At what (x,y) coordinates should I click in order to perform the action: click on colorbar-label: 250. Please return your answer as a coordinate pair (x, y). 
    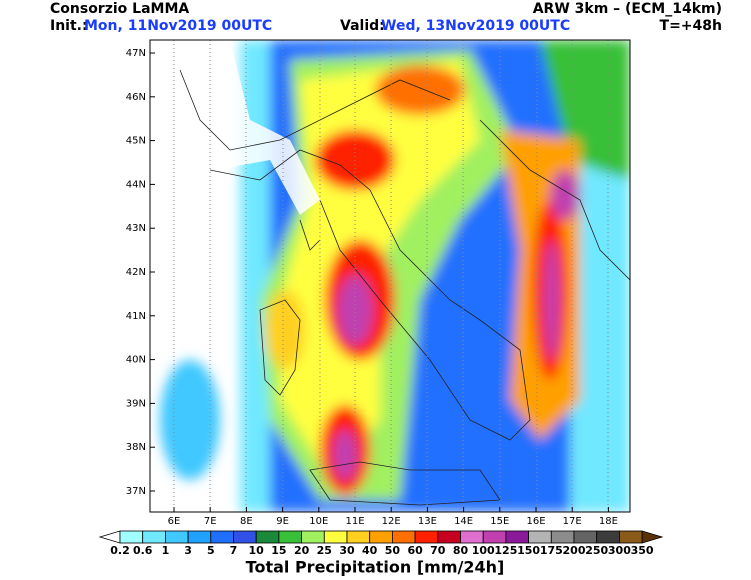
    Looking at the image, I should click on (596, 550).